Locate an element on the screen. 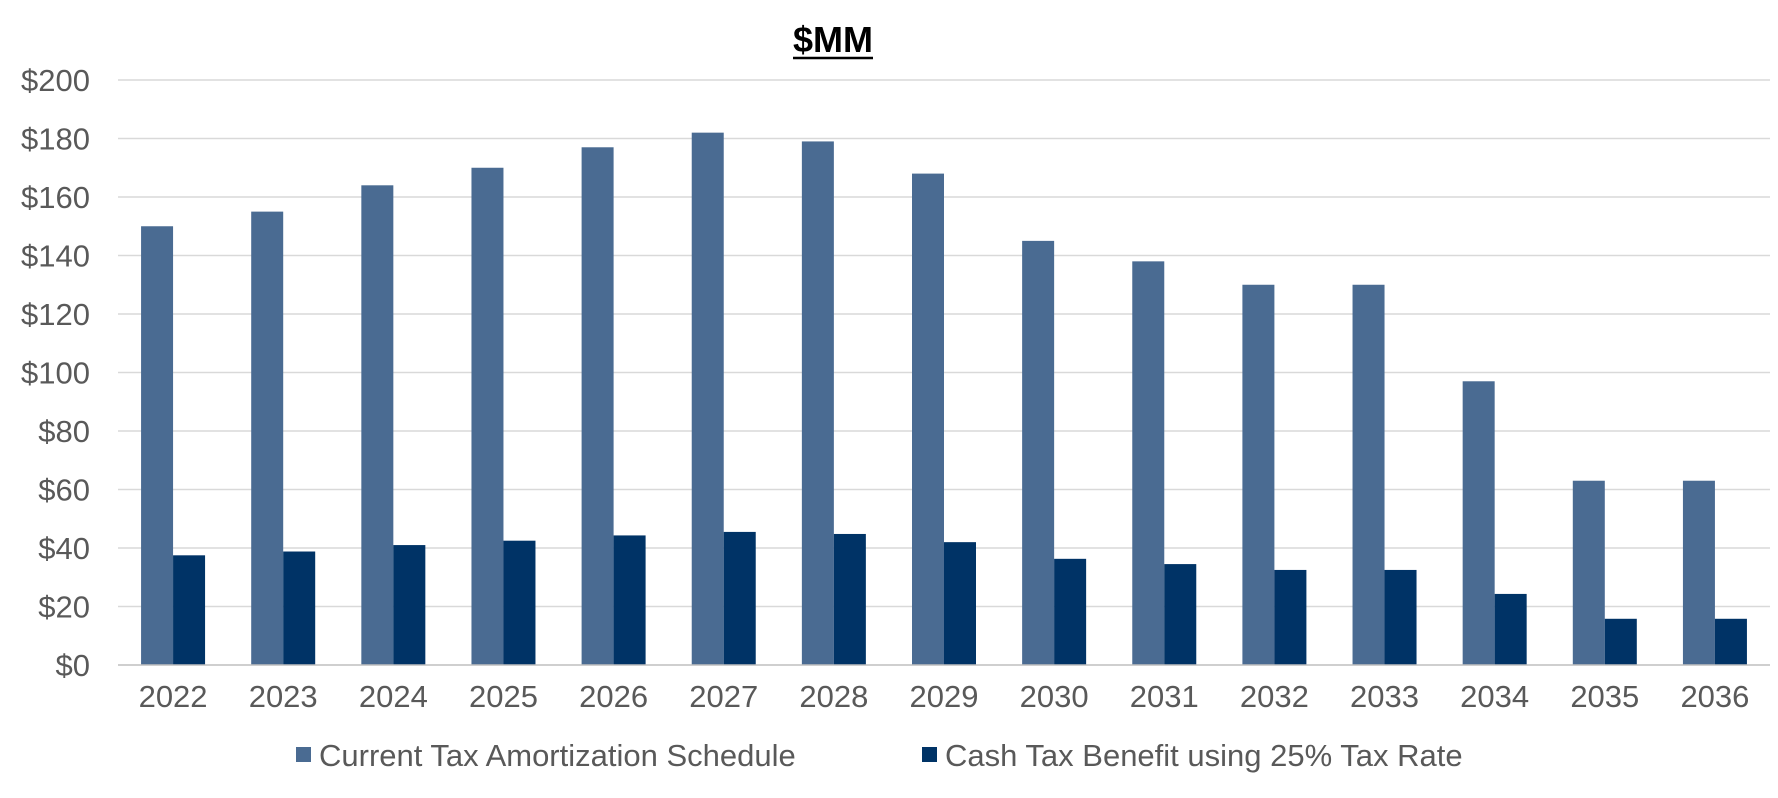 The height and width of the screenshot is (798, 1778). x-tick-label: 2023 is located at coordinates (283, 696).